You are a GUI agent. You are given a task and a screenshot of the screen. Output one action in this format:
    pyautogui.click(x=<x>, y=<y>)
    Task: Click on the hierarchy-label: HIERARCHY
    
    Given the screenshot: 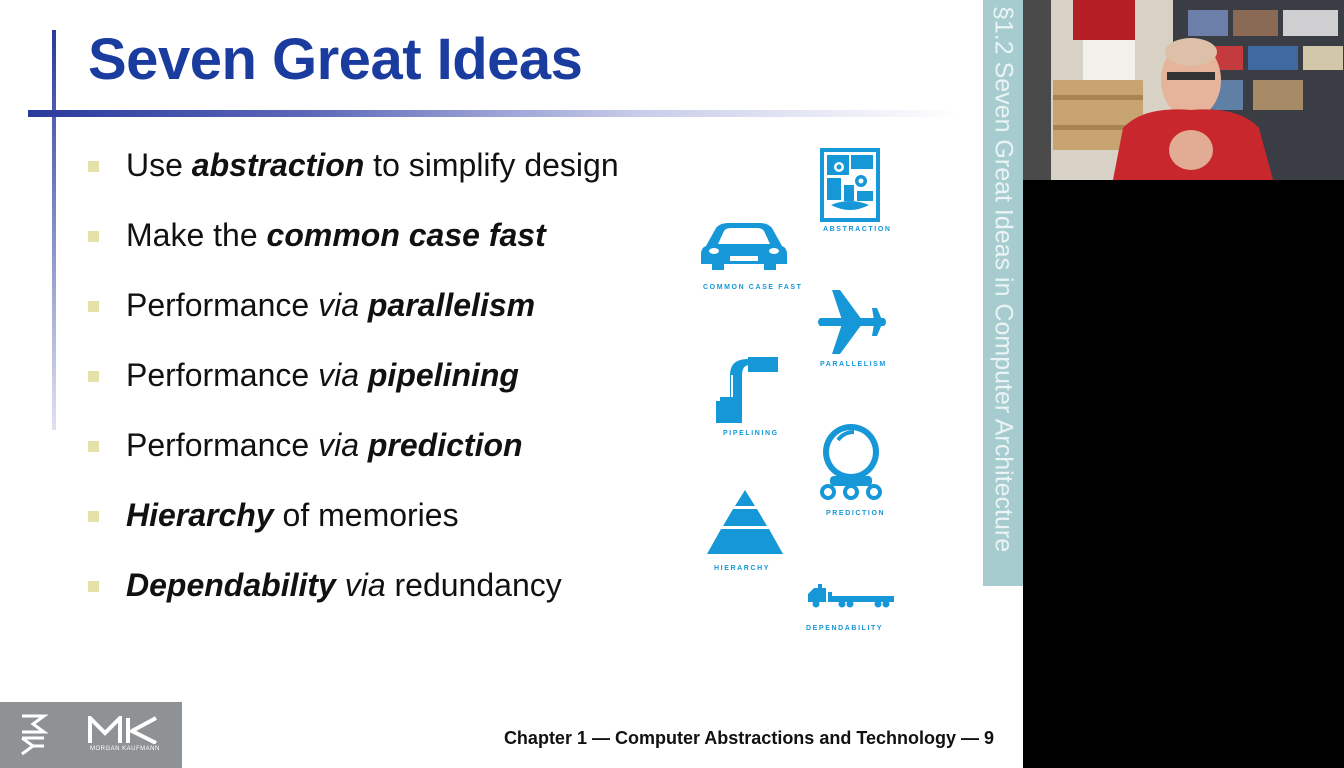 What is the action you would take?
    pyautogui.click(x=742, y=568)
    